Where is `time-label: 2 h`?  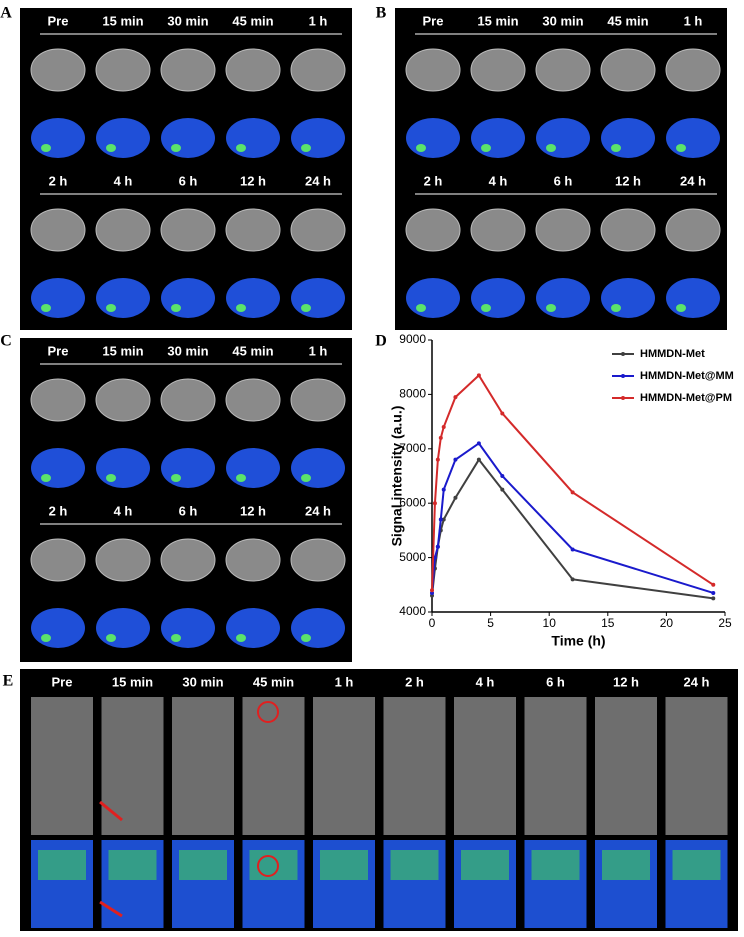 time-label: 2 h is located at coordinates (58, 510).